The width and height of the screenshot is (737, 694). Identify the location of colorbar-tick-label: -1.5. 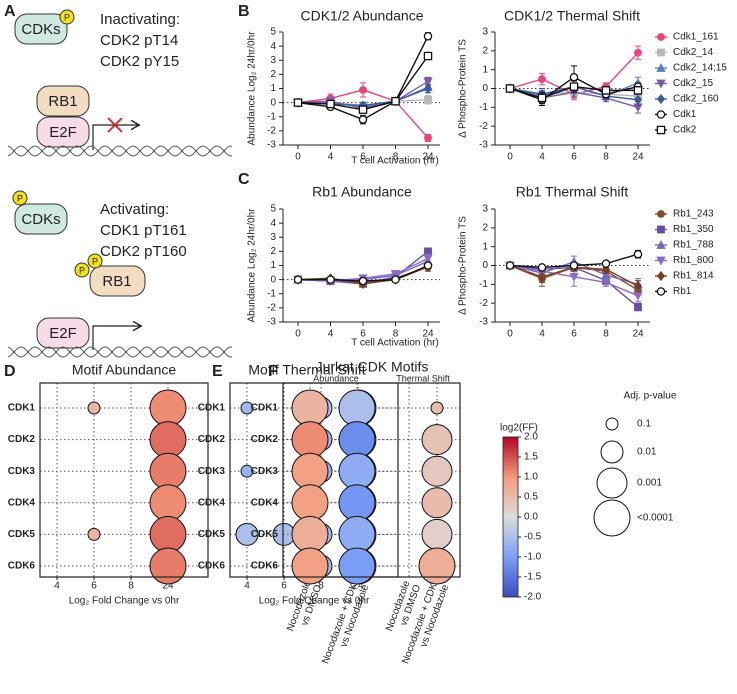
(533, 577).